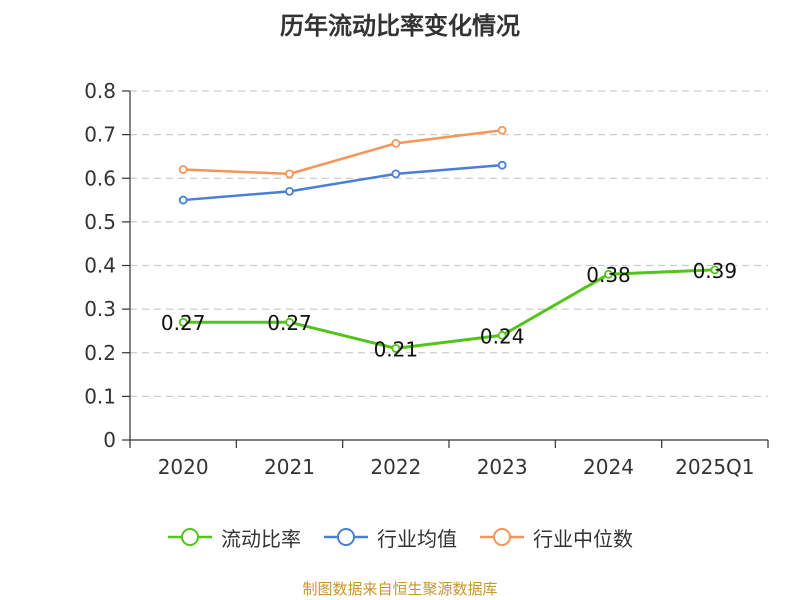  What do you see at coordinates (100, 266) in the screenshot?
I see `y-tick-label: 0.4` at bounding box center [100, 266].